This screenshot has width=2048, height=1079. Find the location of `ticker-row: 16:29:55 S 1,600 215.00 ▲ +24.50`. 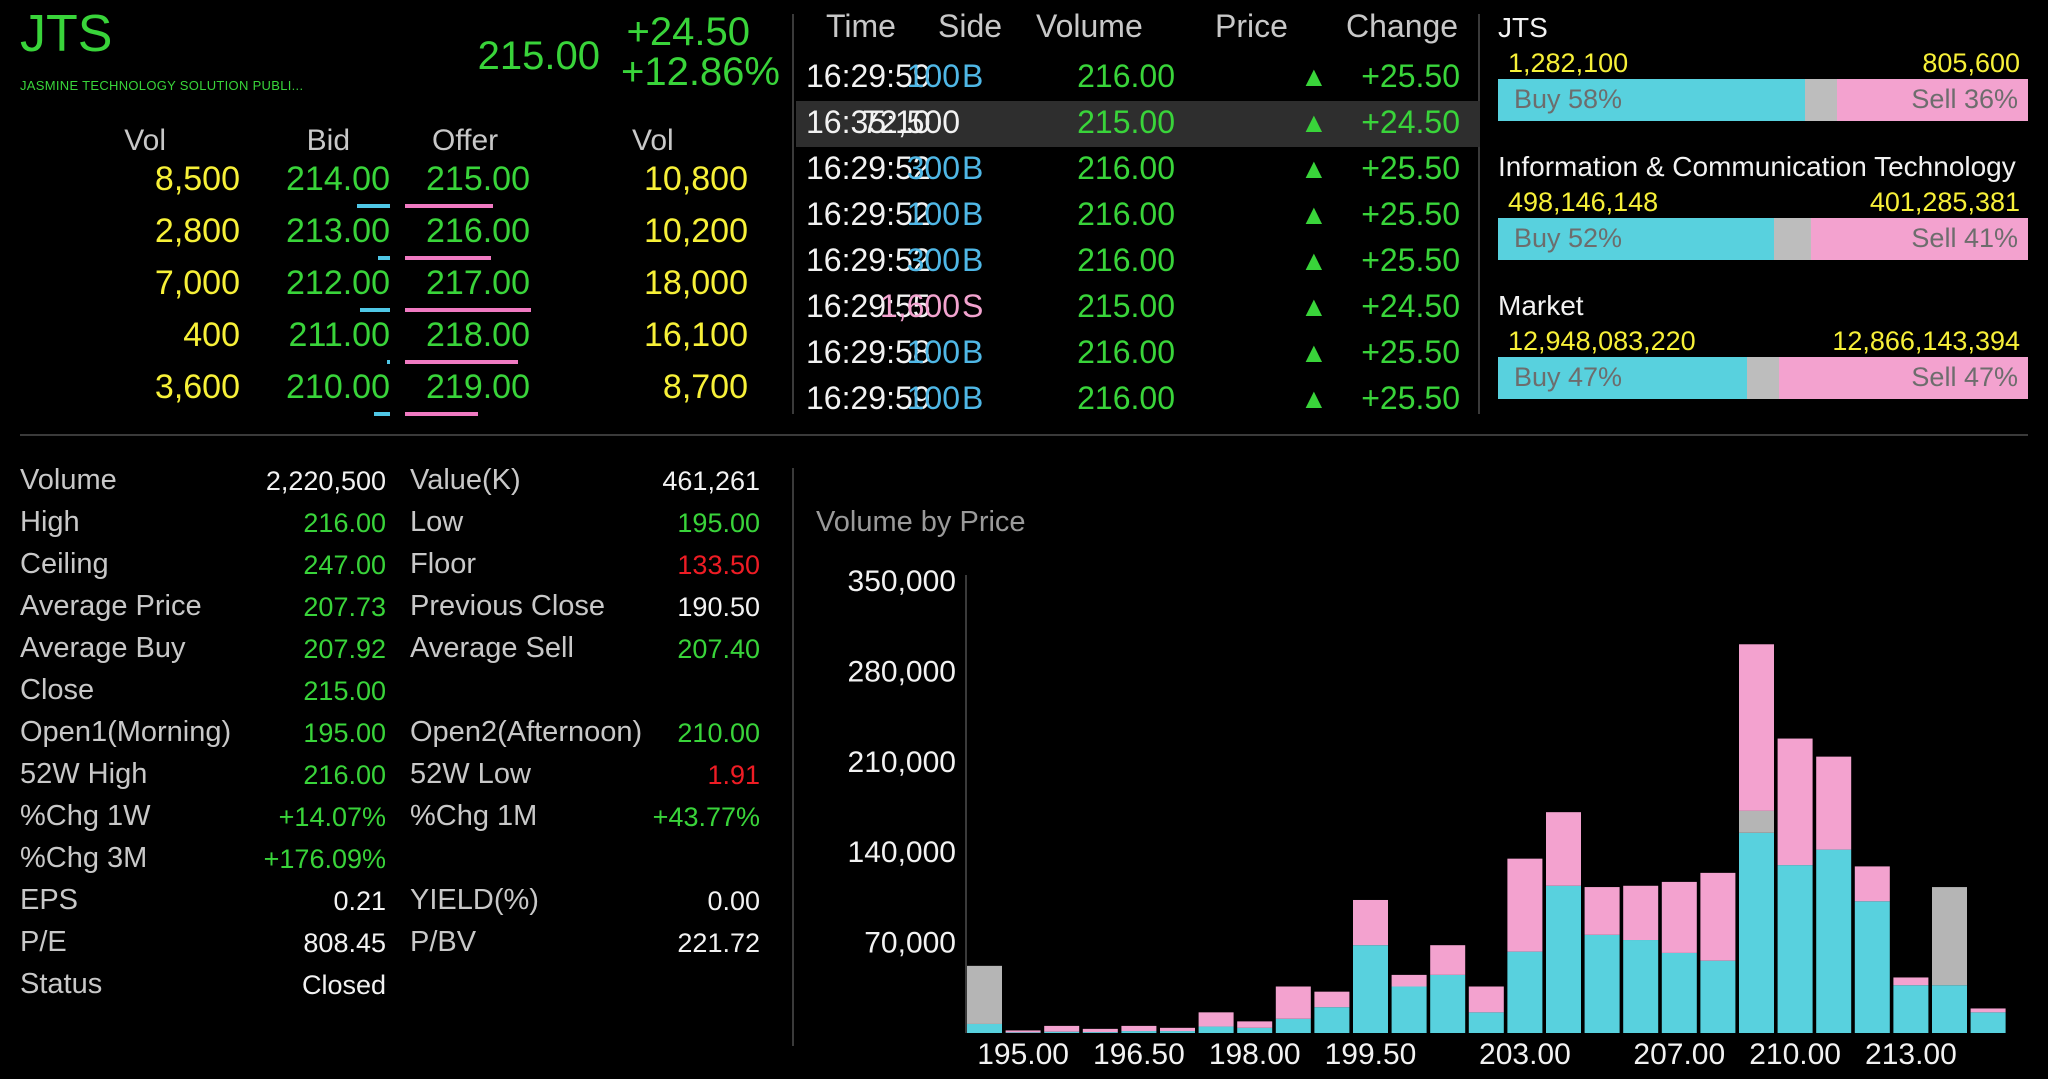

ticker-row: 16:29:55 S 1,600 215.00 ▲ +24.50 is located at coordinates (1138, 308).